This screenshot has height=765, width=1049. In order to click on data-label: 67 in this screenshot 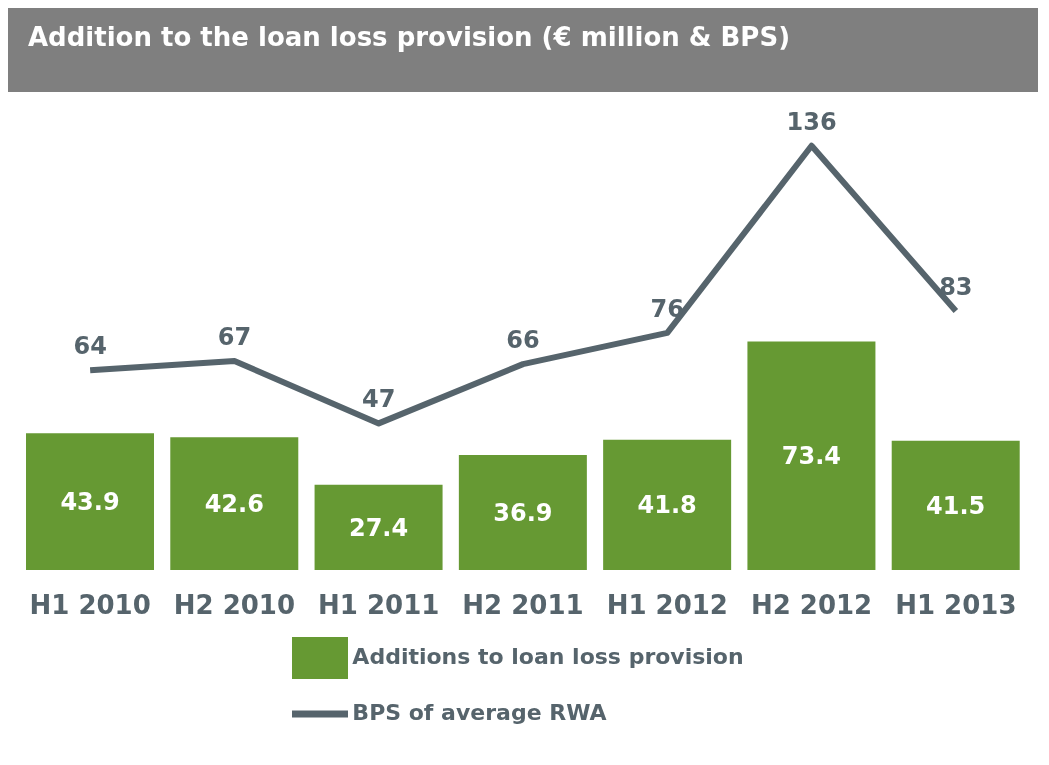, I will do `click(234, 337)`.